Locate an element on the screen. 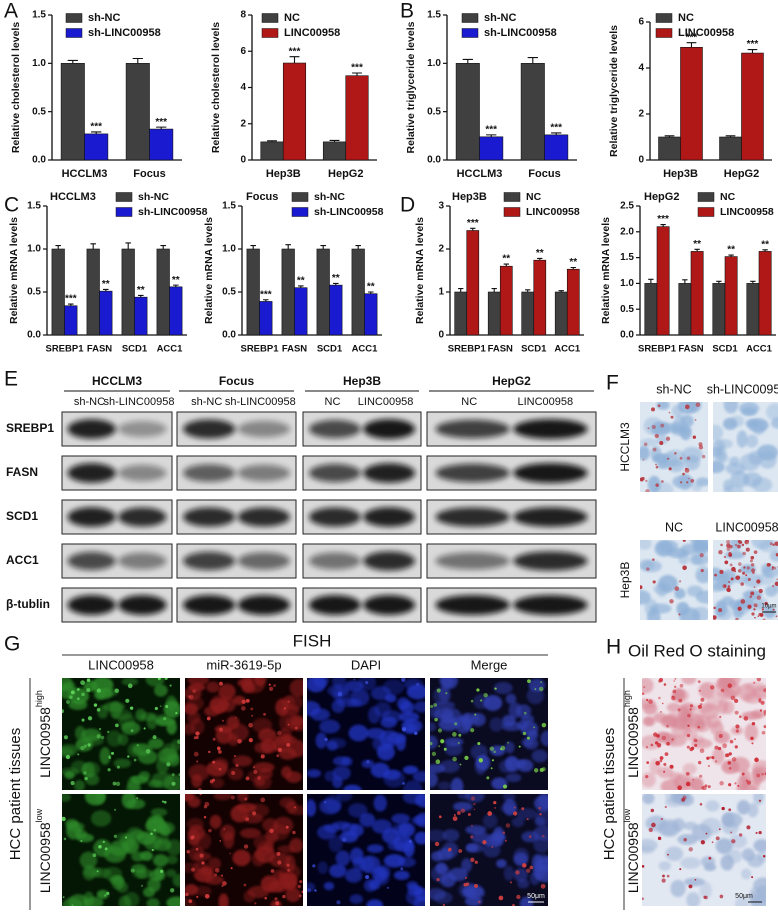  y-tick-label: 2 is located at coordinates (441, 249).